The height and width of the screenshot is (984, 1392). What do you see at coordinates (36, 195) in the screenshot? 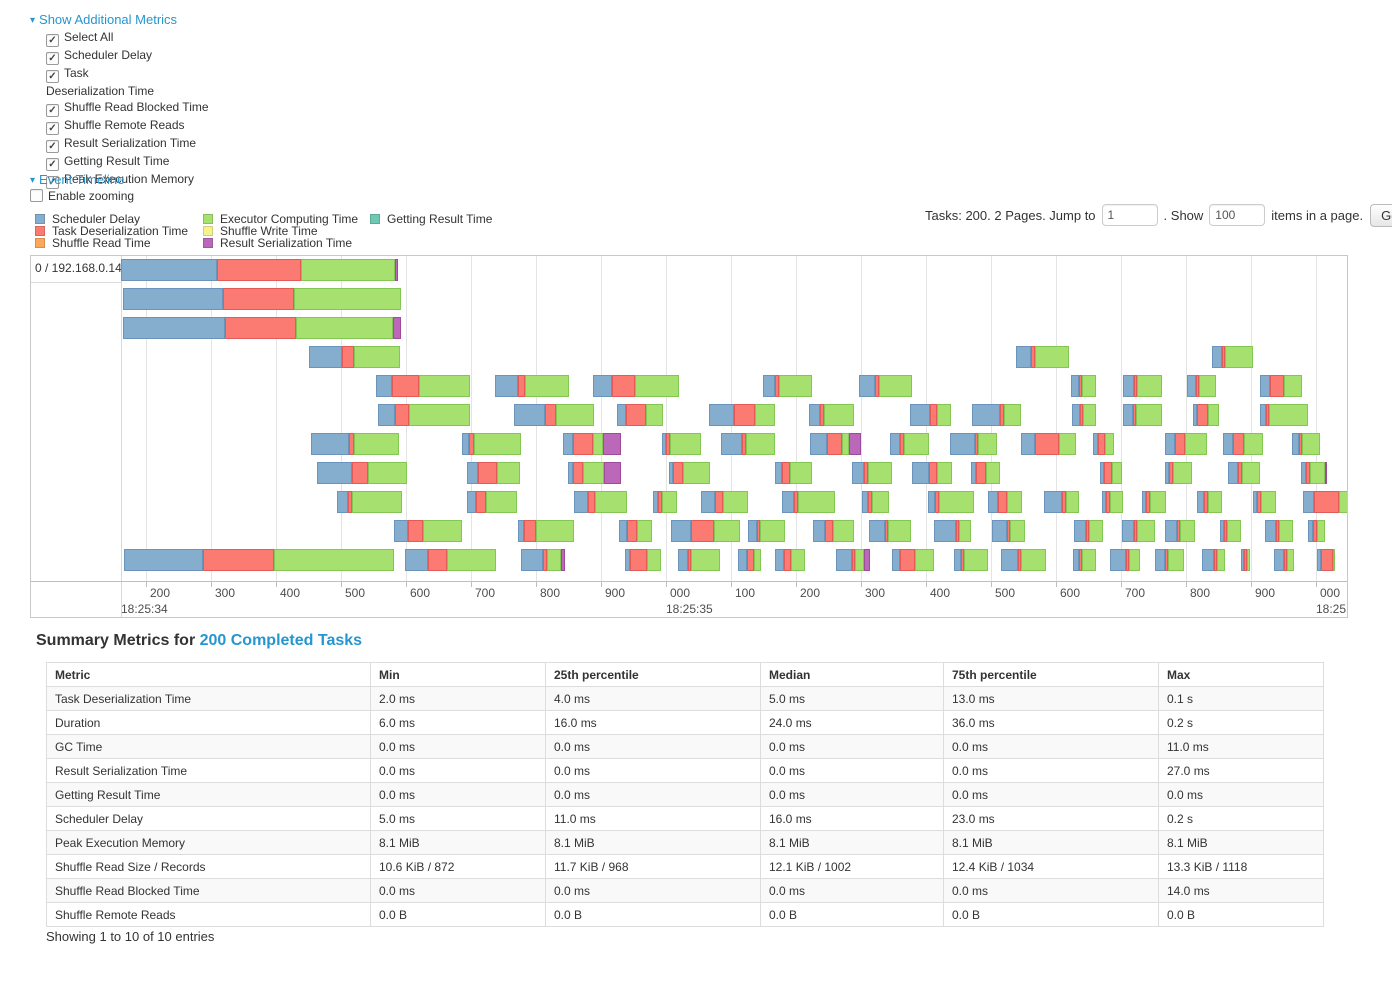
I see `enable-zooming-checkbox` at bounding box center [36, 195].